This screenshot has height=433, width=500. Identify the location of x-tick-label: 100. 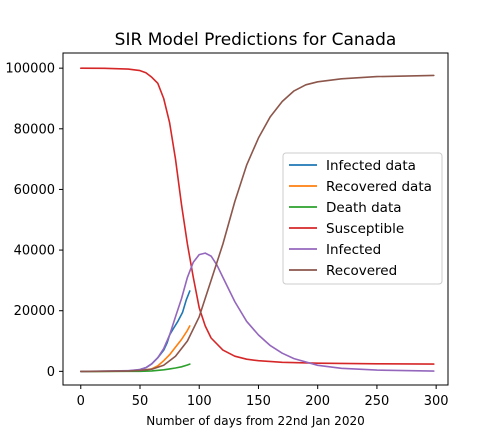
(199, 401).